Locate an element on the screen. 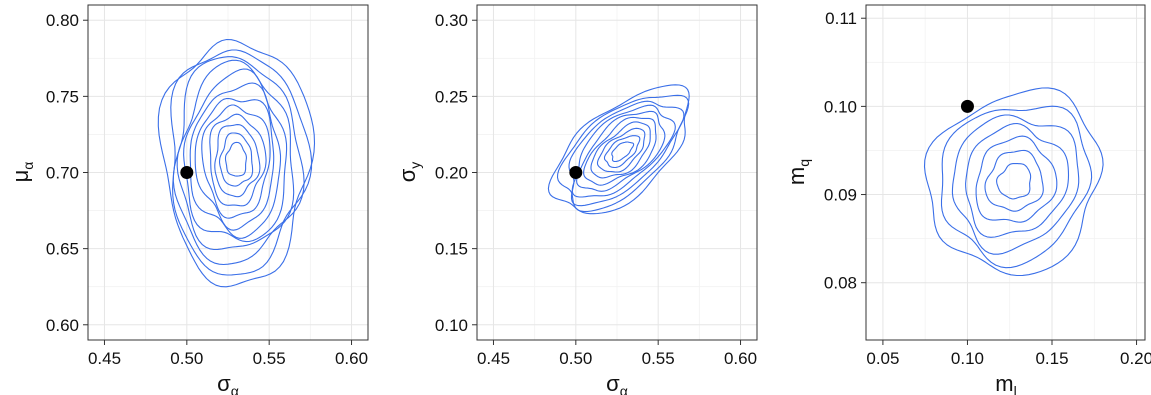 This screenshot has width=1151, height=395. y-axis-title: mq is located at coordinates (798, 172).